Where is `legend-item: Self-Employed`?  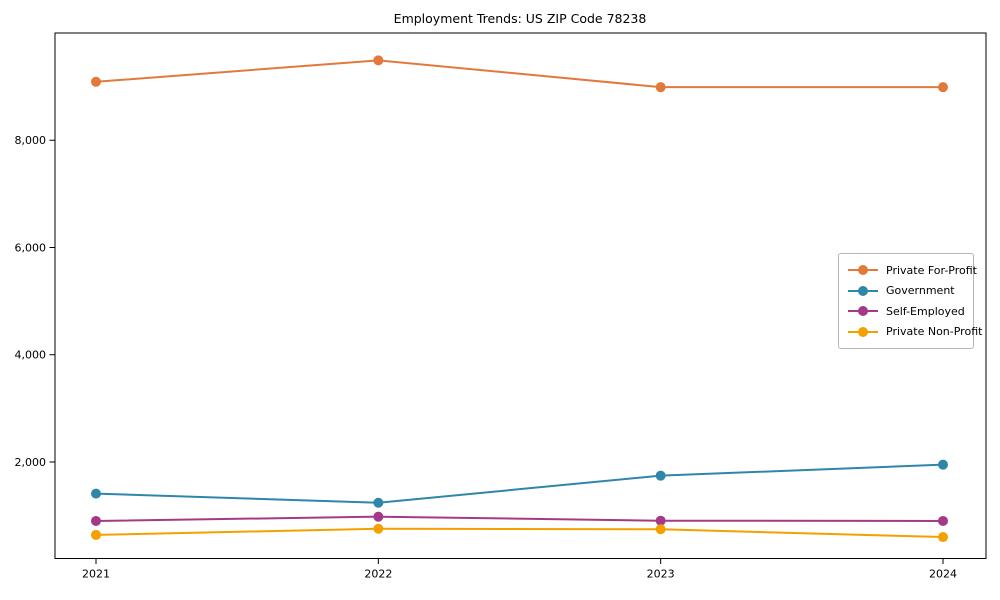
legend-item: Self-Employed is located at coordinates (906, 311).